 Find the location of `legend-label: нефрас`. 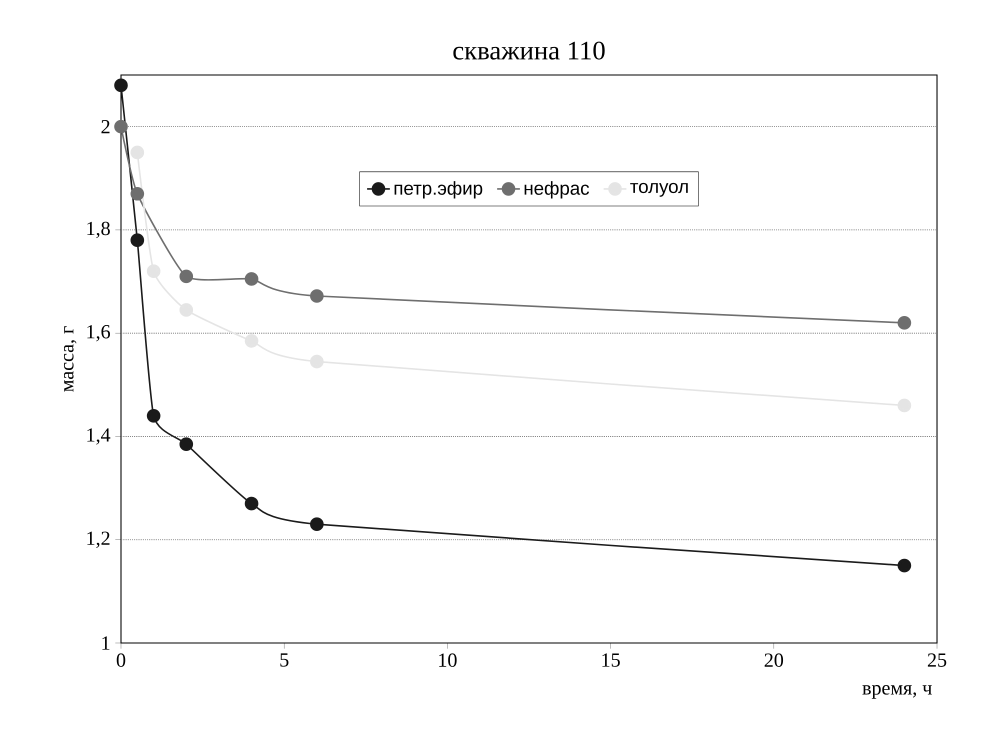

legend-label: нефрас is located at coordinates (557, 190).